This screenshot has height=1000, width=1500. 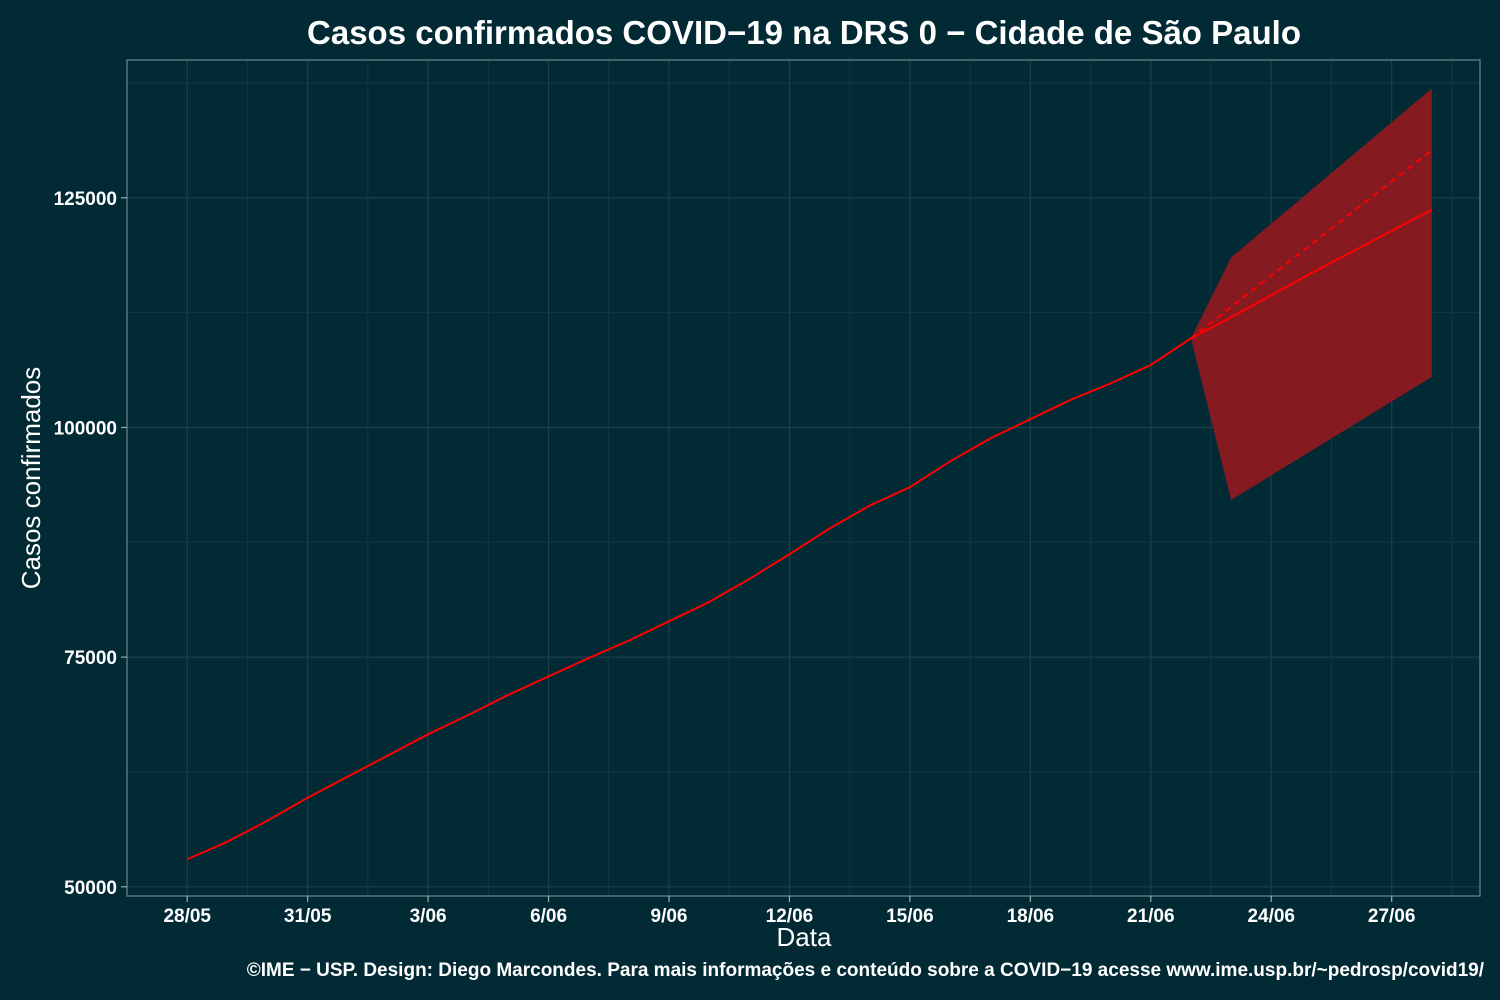 What do you see at coordinates (85, 199) in the screenshot?
I see `y-tick-label: 125000` at bounding box center [85, 199].